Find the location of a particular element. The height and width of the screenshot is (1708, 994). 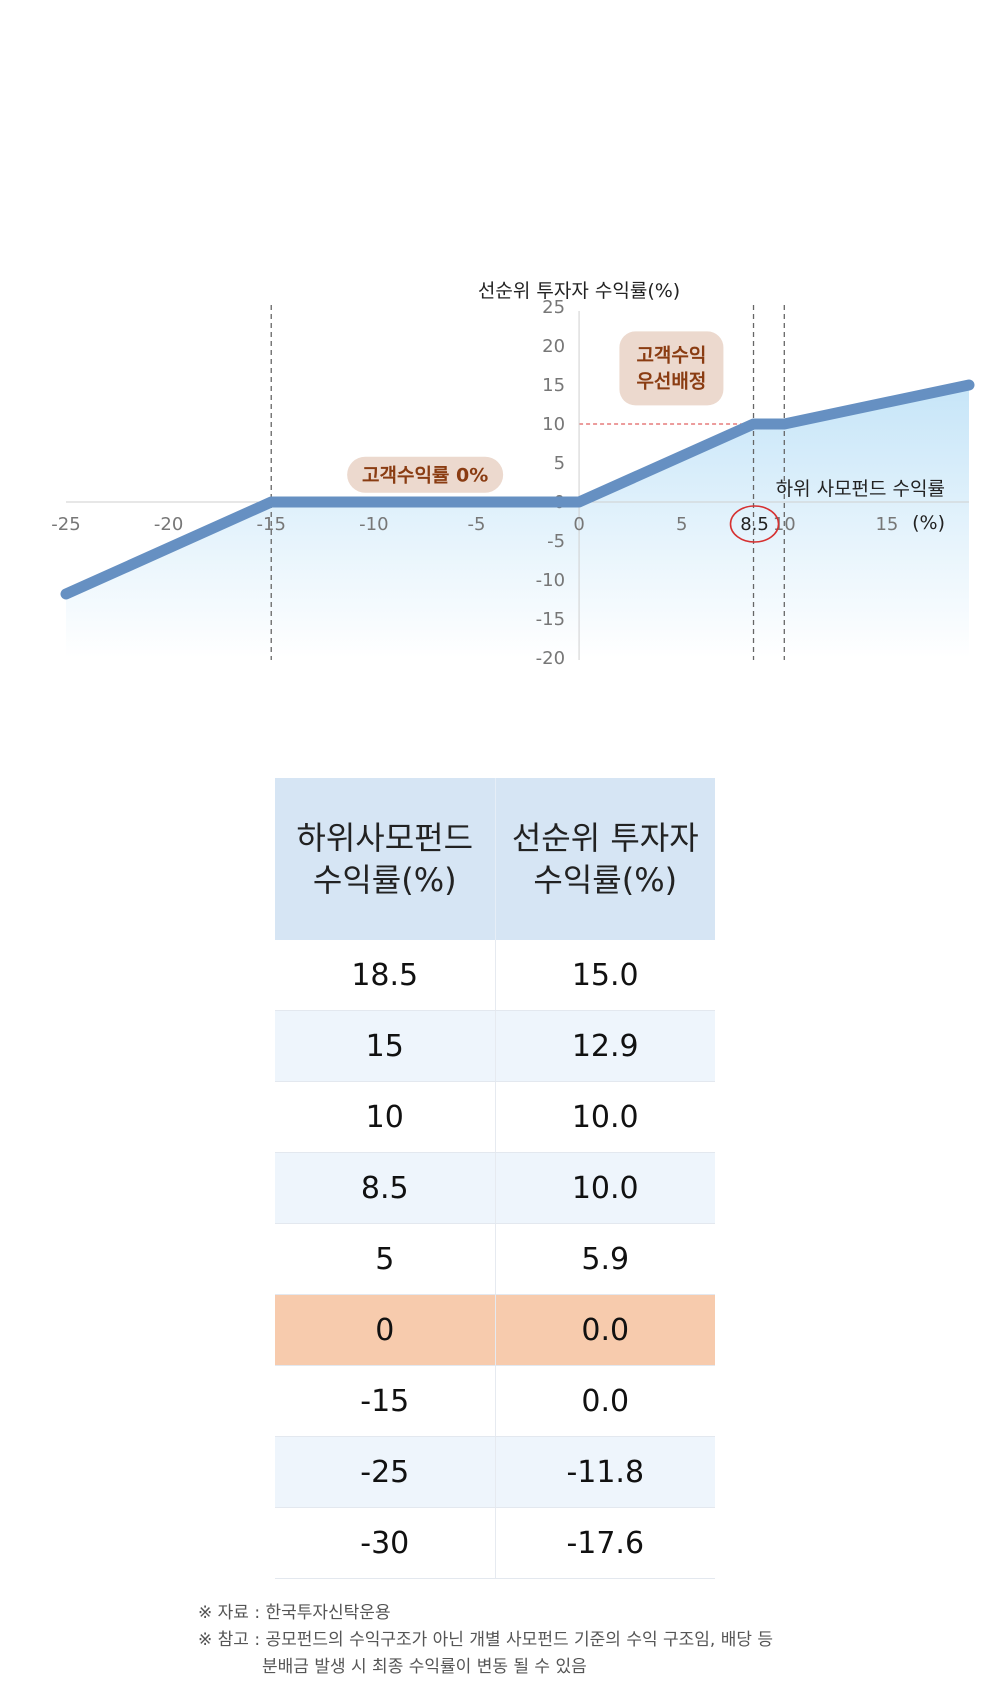

cell-sub-fund-return: 5 is located at coordinates (385, 1259).